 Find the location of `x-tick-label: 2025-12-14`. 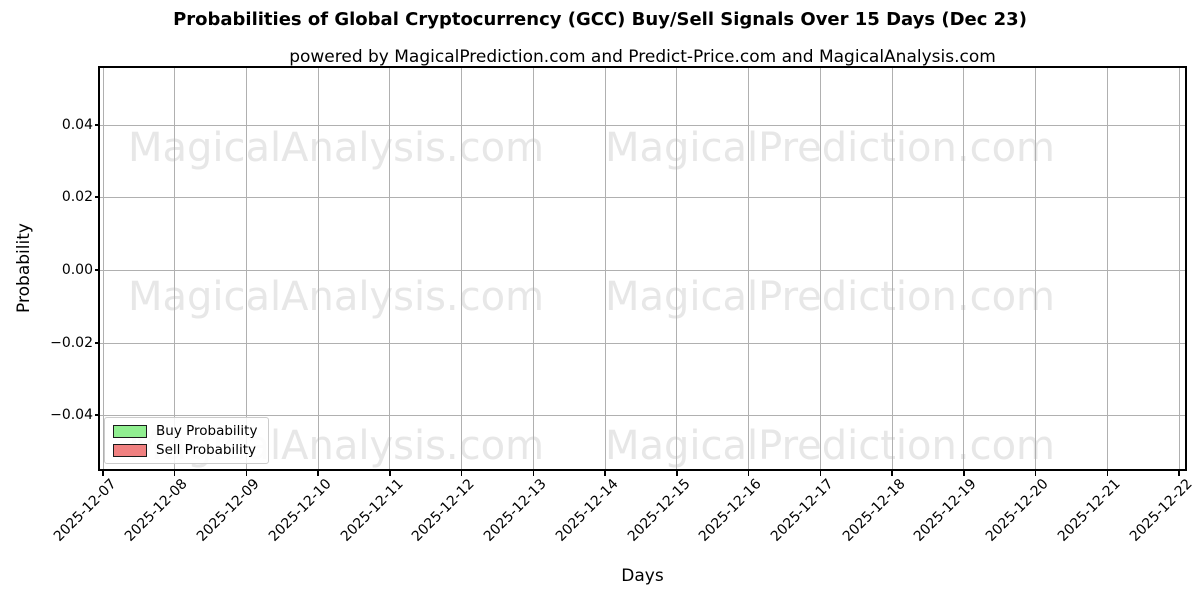

x-tick-label: 2025-12-14 is located at coordinates (587, 510).